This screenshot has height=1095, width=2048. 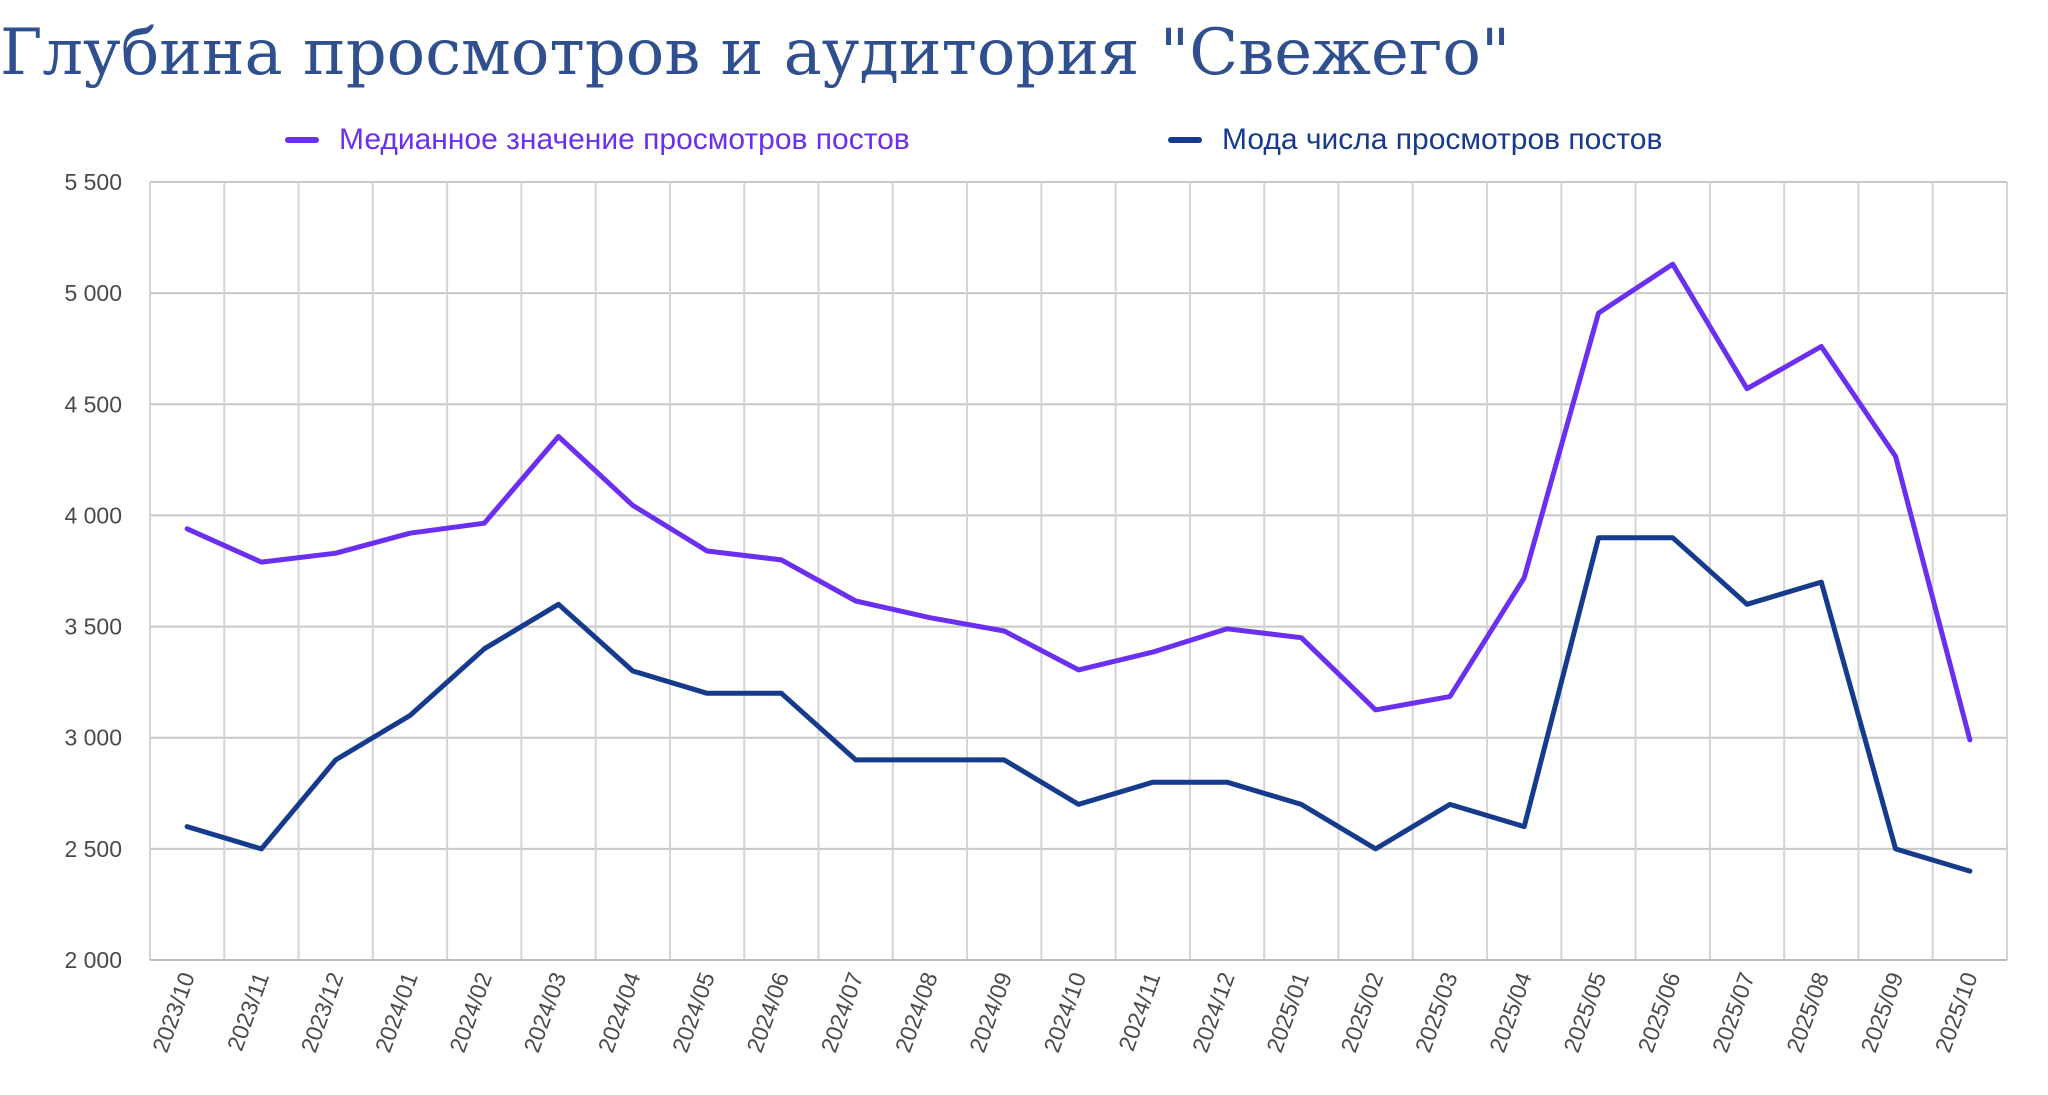 I want to click on x-tick-label: 2024/06, so click(x=767, y=1012).